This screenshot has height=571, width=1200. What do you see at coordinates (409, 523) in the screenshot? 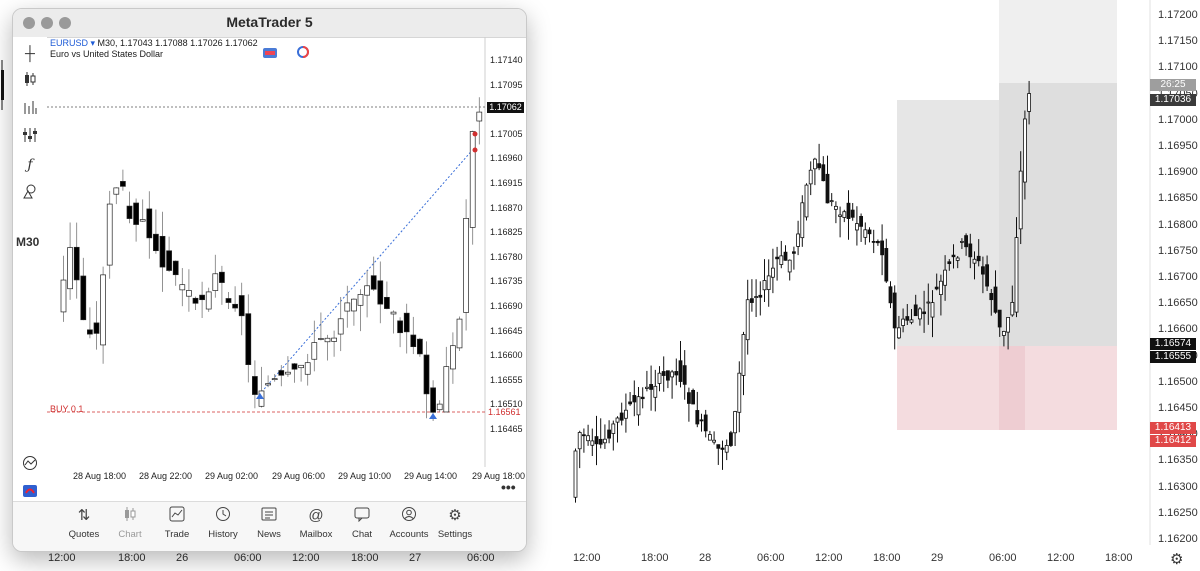
I see `tab-accounts: Accounts` at bounding box center [409, 523].